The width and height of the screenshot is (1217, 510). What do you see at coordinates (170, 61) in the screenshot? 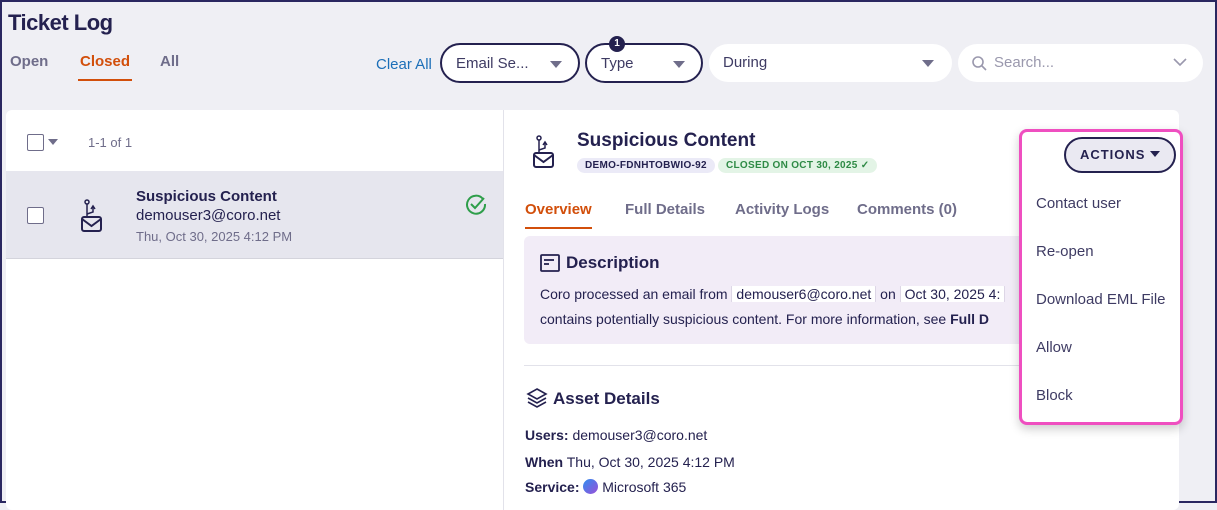
I see `tab-all: All` at bounding box center [170, 61].